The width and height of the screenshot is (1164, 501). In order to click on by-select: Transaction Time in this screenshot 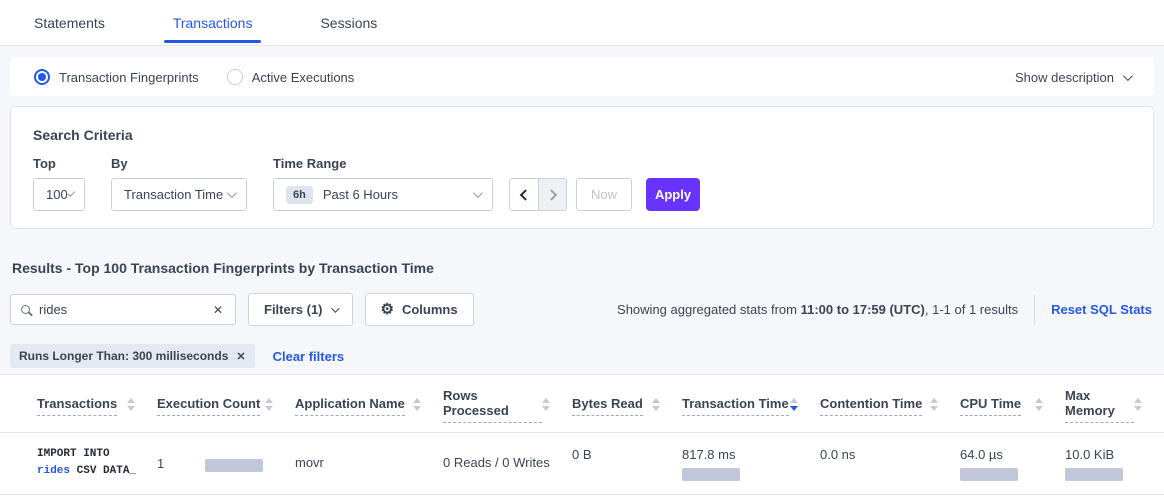, I will do `click(179, 194)`.